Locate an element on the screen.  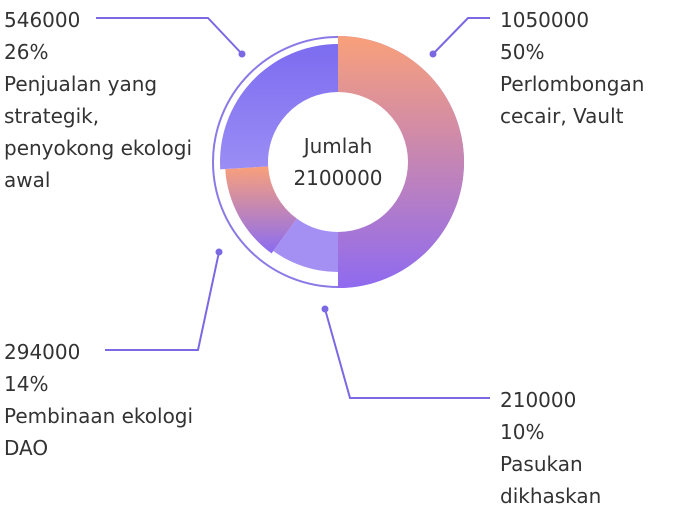
slice-value: 1050000 is located at coordinates (545, 20).